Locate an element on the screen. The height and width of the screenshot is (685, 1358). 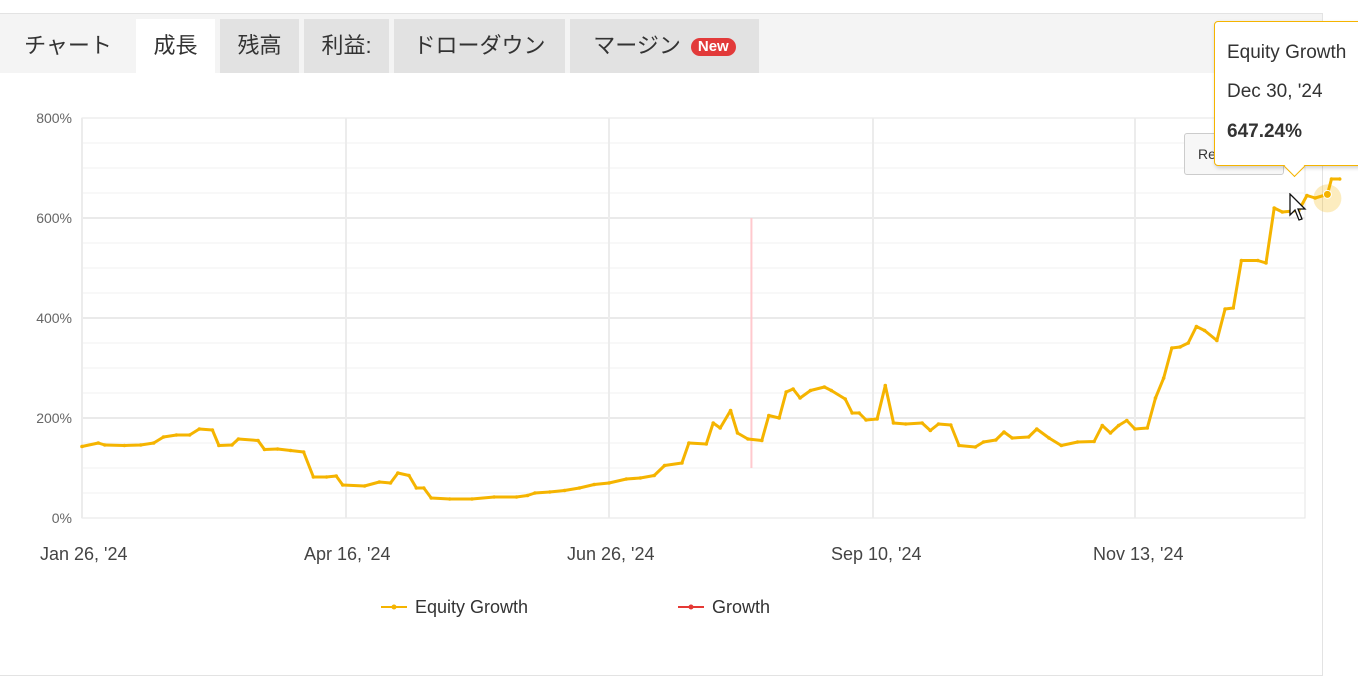
new-badge: New is located at coordinates (713, 47).